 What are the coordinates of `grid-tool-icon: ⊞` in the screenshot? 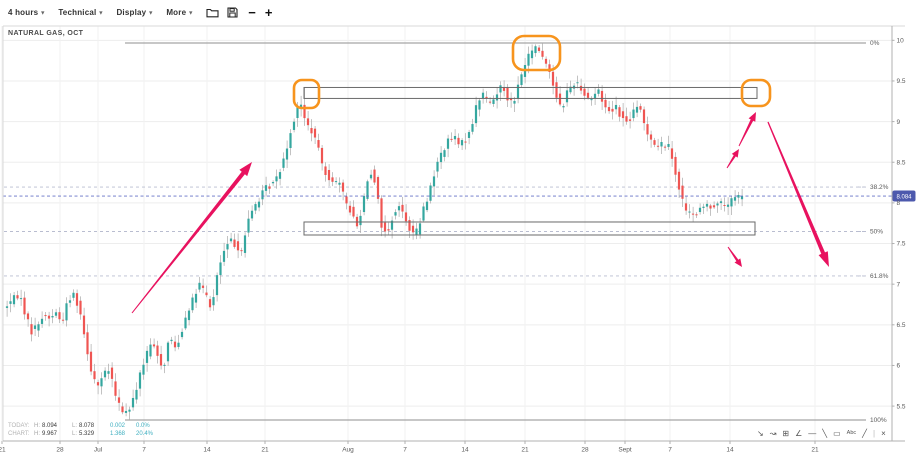 It's located at (786, 433).